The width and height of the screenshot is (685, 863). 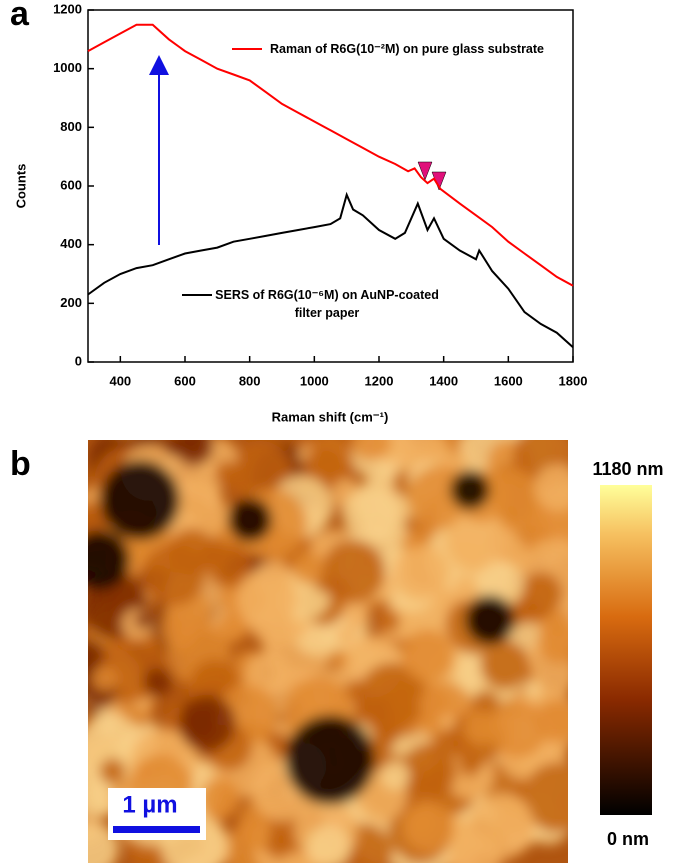 What do you see at coordinates (443, 380) in the screenshot?
I see `x-tick-label: 1400` at bounding box center [443, 380].